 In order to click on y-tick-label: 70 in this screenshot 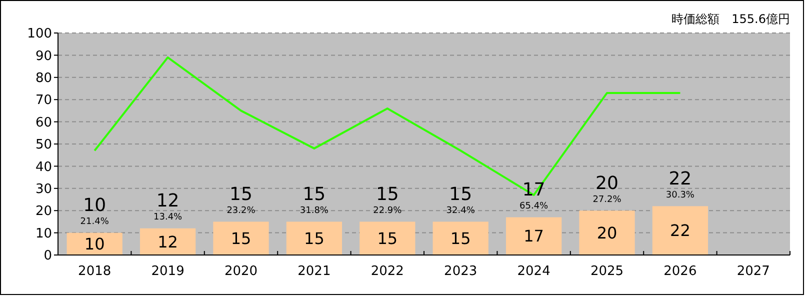, I will do `click(43, 100)`.